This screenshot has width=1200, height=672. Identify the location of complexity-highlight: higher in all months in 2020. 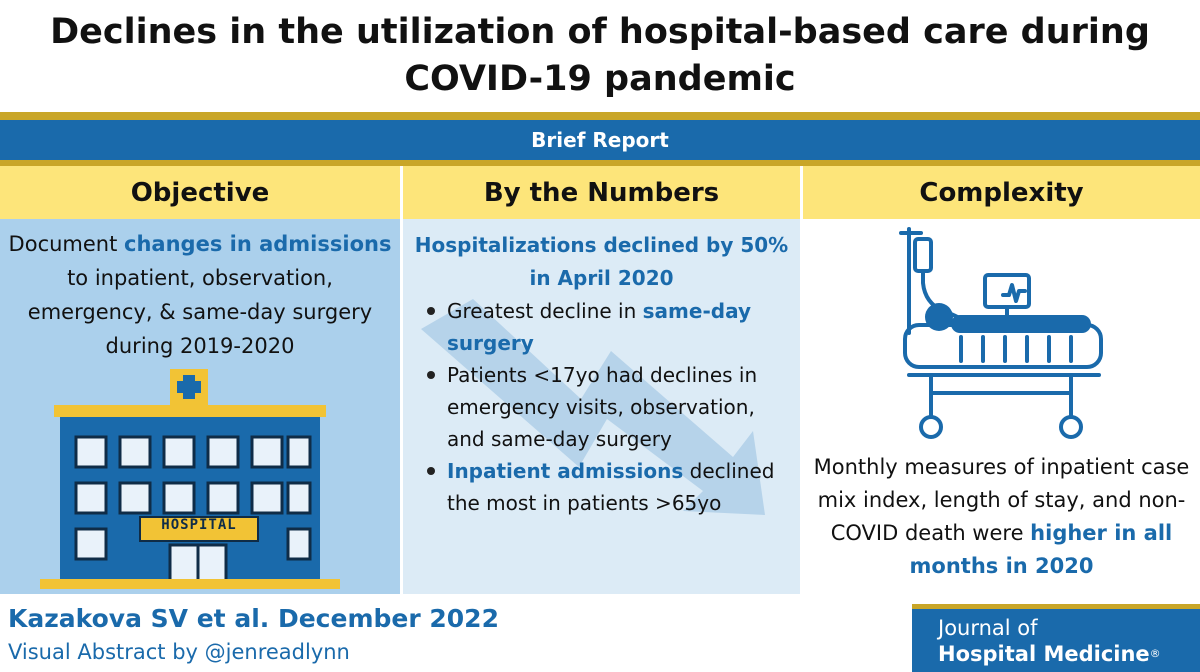
(1041, 549).